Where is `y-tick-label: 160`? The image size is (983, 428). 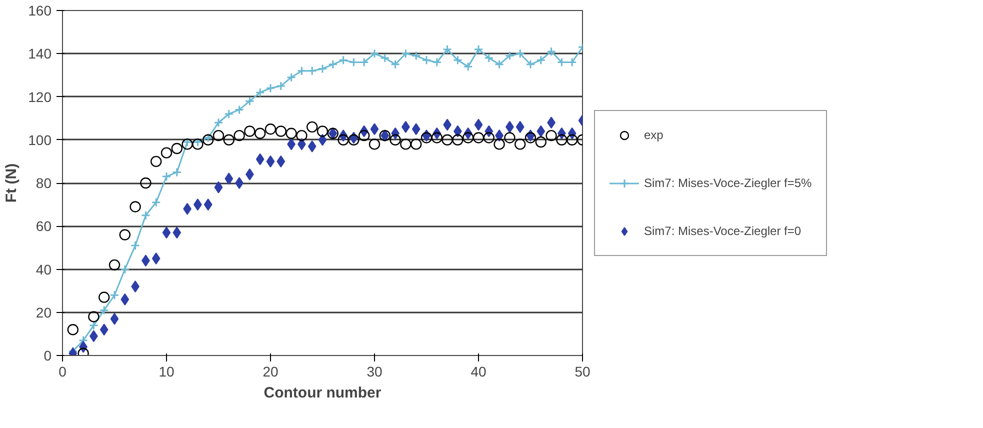 y-tick-label: 160 is located at coordinates (40, 10).